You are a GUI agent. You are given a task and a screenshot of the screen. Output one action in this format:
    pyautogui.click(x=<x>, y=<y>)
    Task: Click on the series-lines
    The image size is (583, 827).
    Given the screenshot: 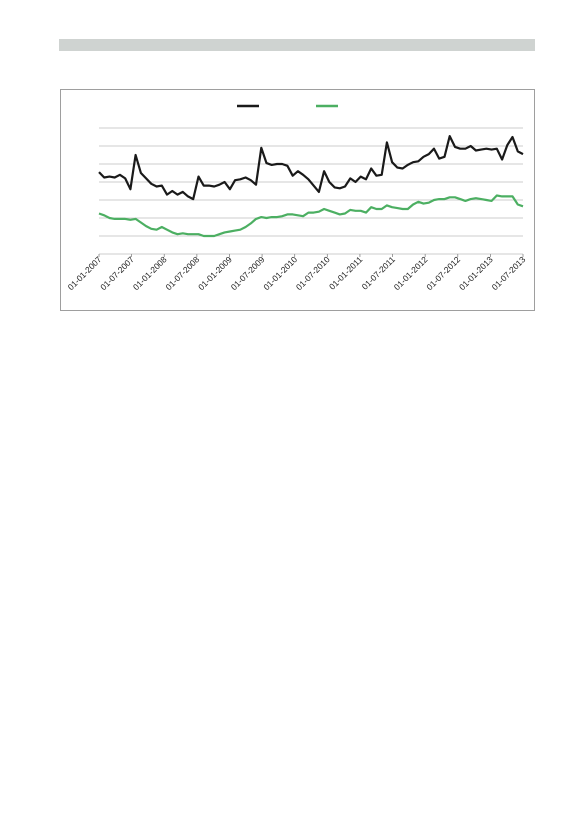 What is the action you would take?
    pyautogui.click(x=311, y=186)
    